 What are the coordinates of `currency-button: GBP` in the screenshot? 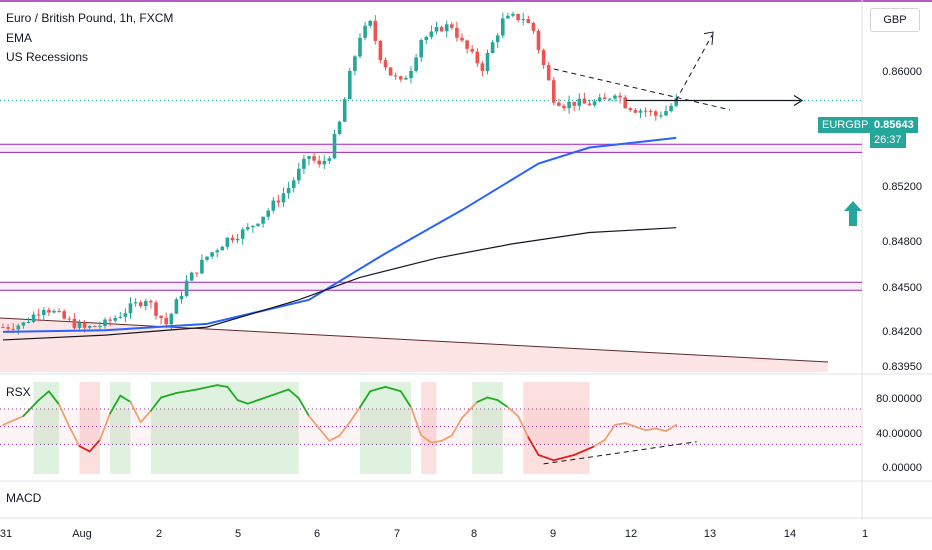 It's located at (895, 20).